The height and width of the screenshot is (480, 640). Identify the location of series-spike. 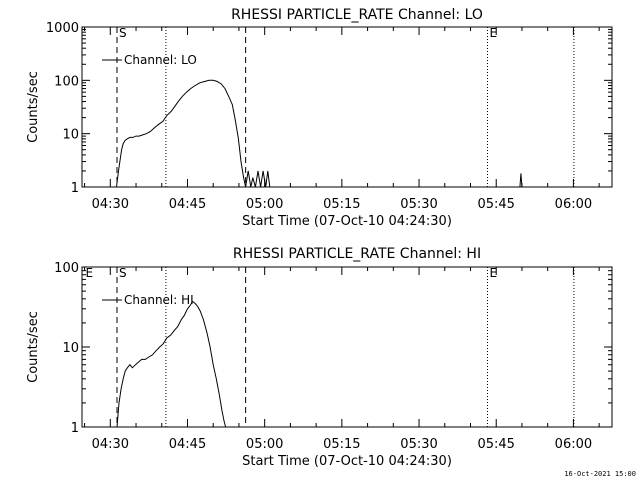
(521, 180).